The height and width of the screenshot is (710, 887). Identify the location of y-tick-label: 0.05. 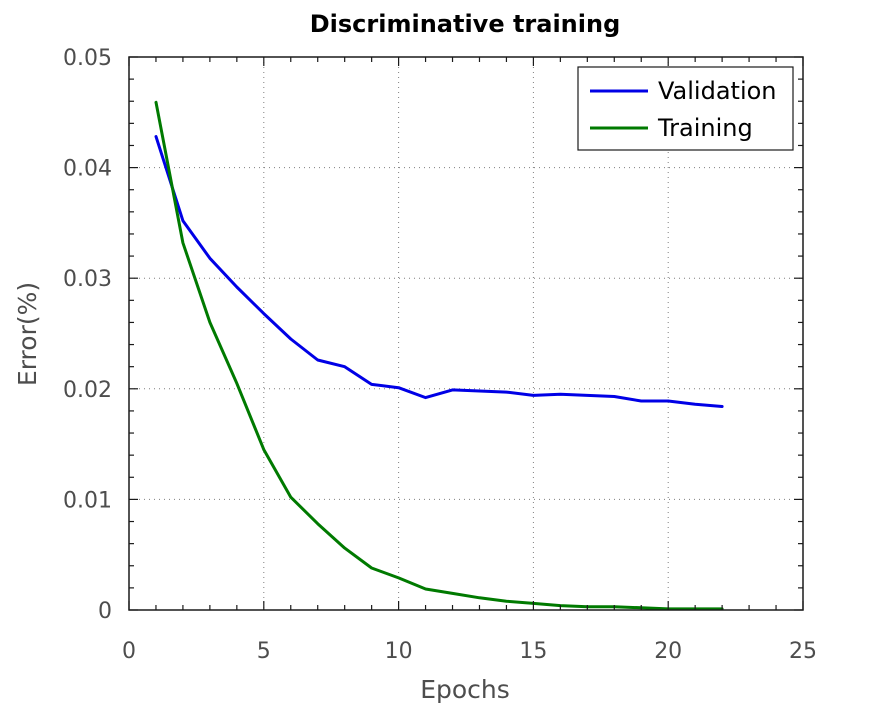
(87, 58).